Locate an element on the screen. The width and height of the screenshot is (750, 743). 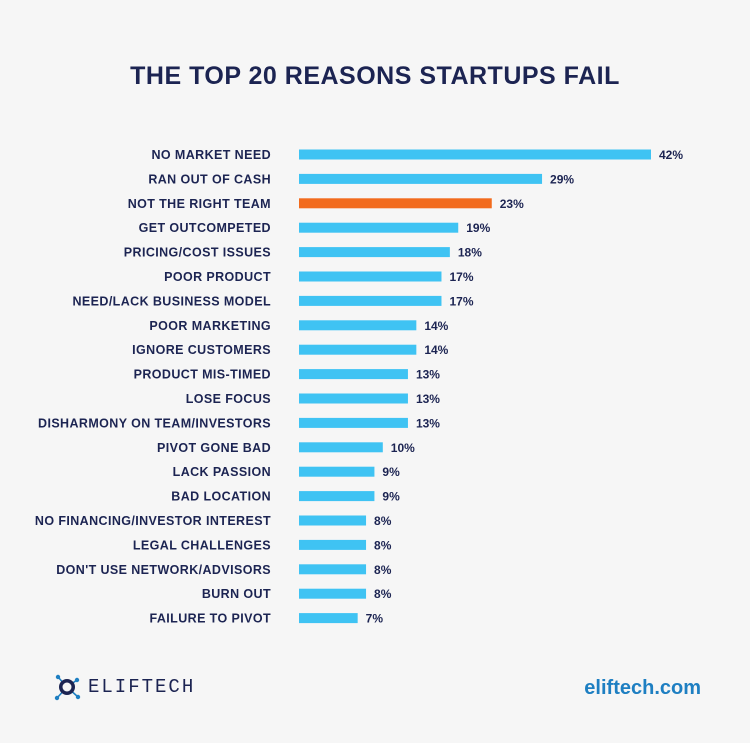
value-label: 42% is located at coordinates (671, 155).